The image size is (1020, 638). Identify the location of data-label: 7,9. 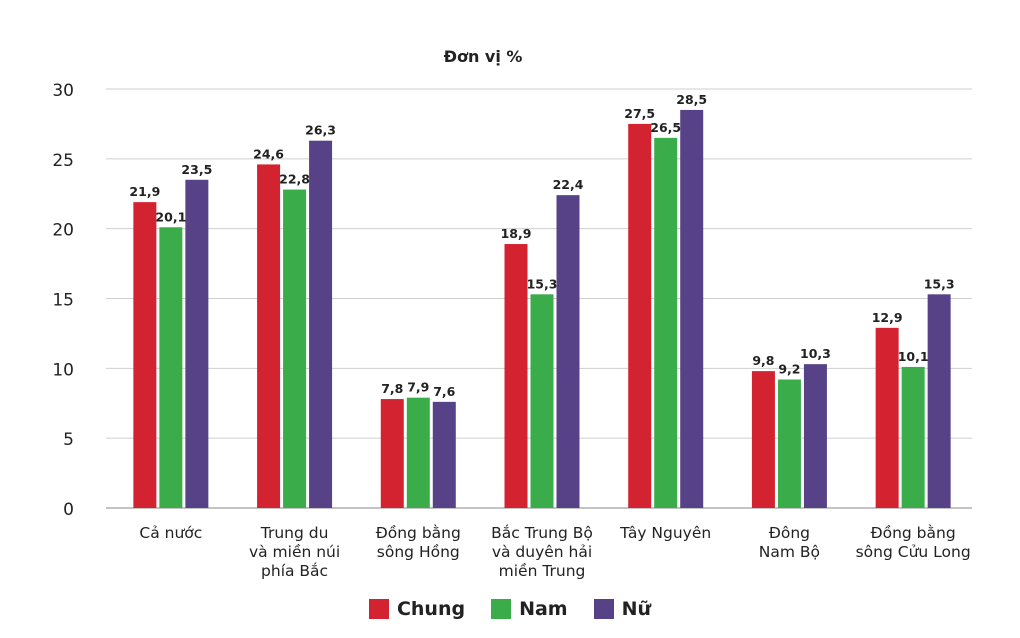
(418, 387).